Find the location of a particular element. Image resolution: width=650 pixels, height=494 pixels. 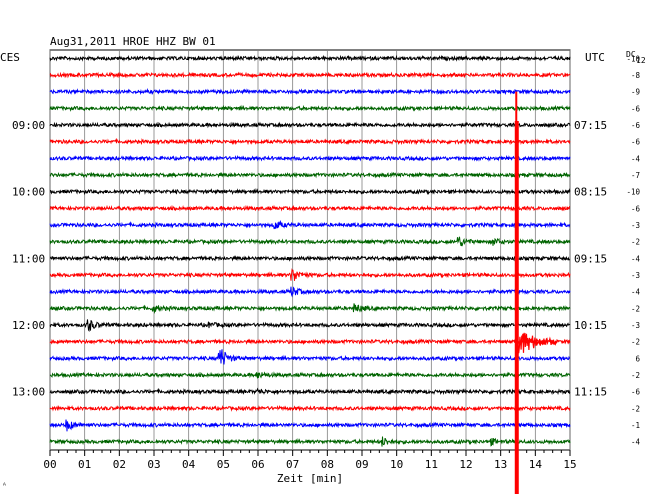

x-tick-label: 06 is located at coordinates (257, 464).